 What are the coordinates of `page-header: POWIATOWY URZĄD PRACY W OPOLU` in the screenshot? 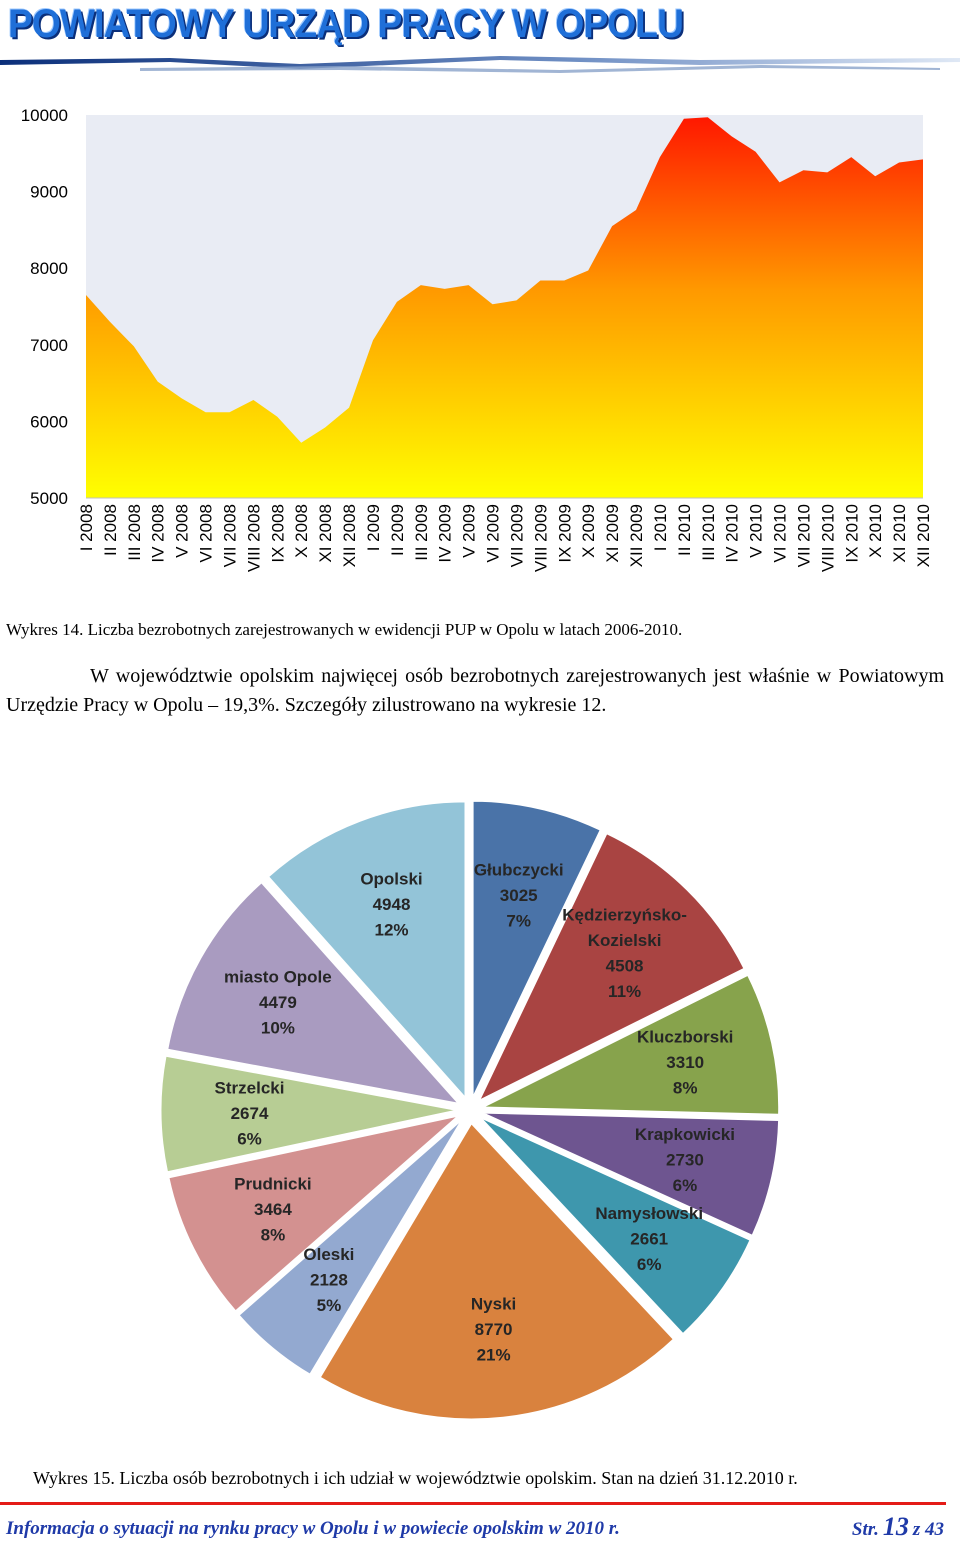 It's located at (480, 40).